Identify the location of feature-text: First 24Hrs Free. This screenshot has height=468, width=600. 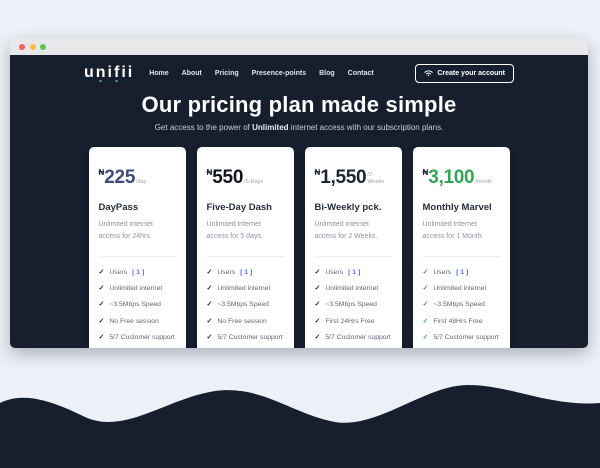
(350, 321).